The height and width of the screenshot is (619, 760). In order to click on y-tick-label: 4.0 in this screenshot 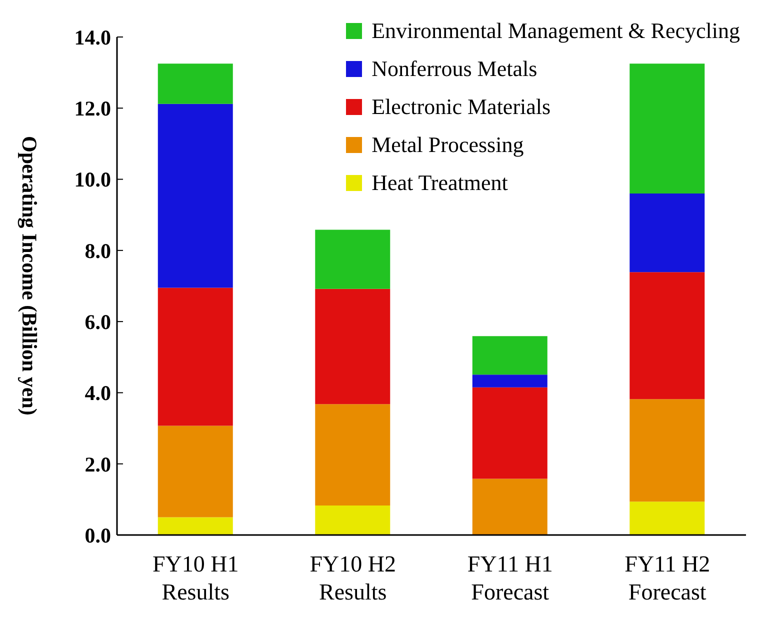, I will do `click(97, 393)`.